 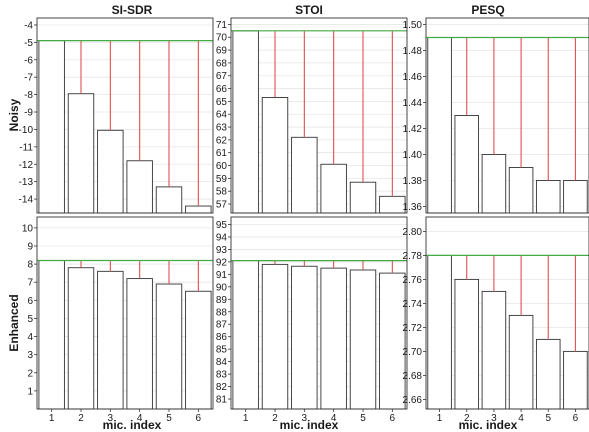 What do you see at coordinates (28, 60) in the screenshot?
I see `y-tick-label: -6` at bounding box center [28, 60].